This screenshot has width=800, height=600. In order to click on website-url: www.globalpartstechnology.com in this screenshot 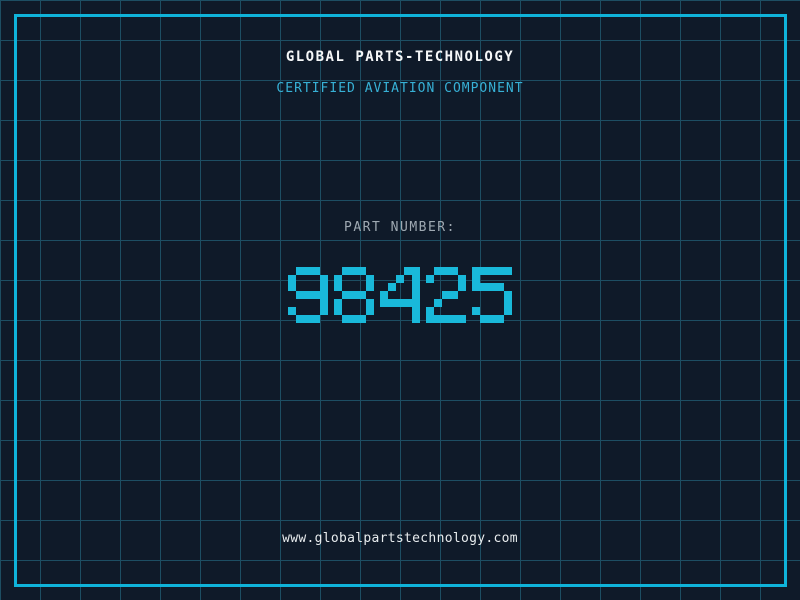, I will do `click(400, 538)`.